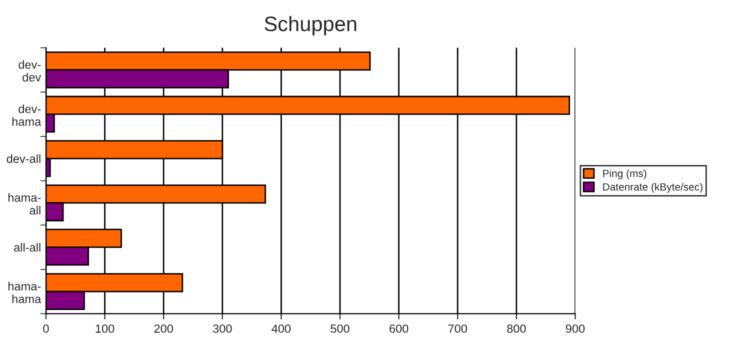  Describe the element at coordinates (575, 328) in the screenshot. I see `x-tick-label: 900` at that location.